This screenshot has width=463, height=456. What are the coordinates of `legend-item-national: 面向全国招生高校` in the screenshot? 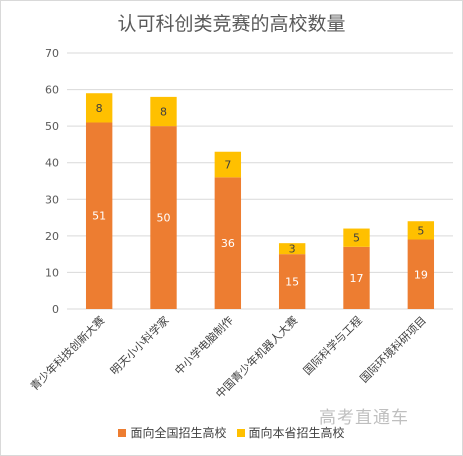 It's located at (172, 432).